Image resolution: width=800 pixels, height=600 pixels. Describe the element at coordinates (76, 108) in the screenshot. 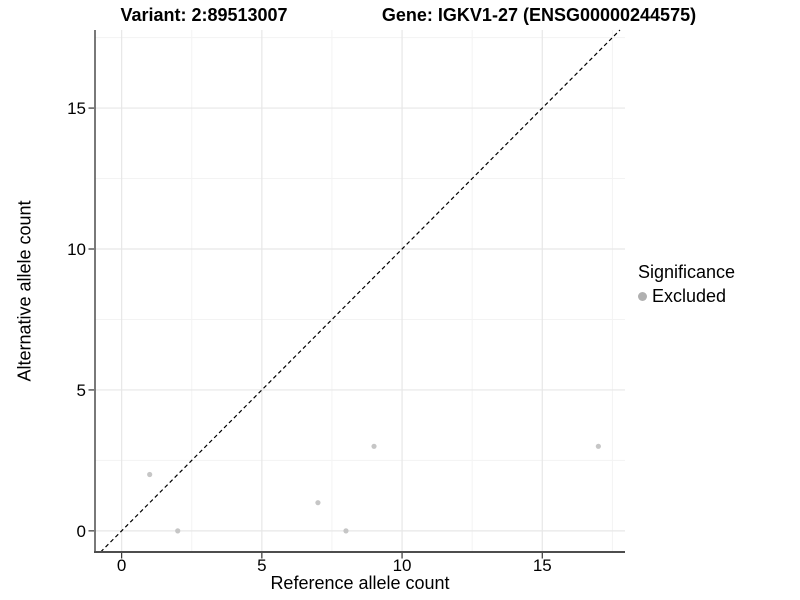

I see `y-tick-label: 15` at that location.